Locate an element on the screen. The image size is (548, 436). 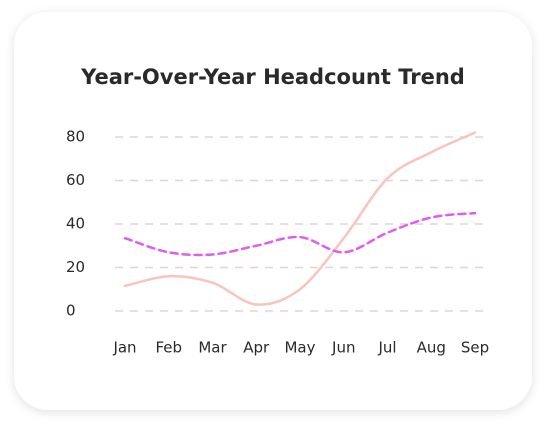
x-tick-label: Sep is located at coordinates (475, 348).